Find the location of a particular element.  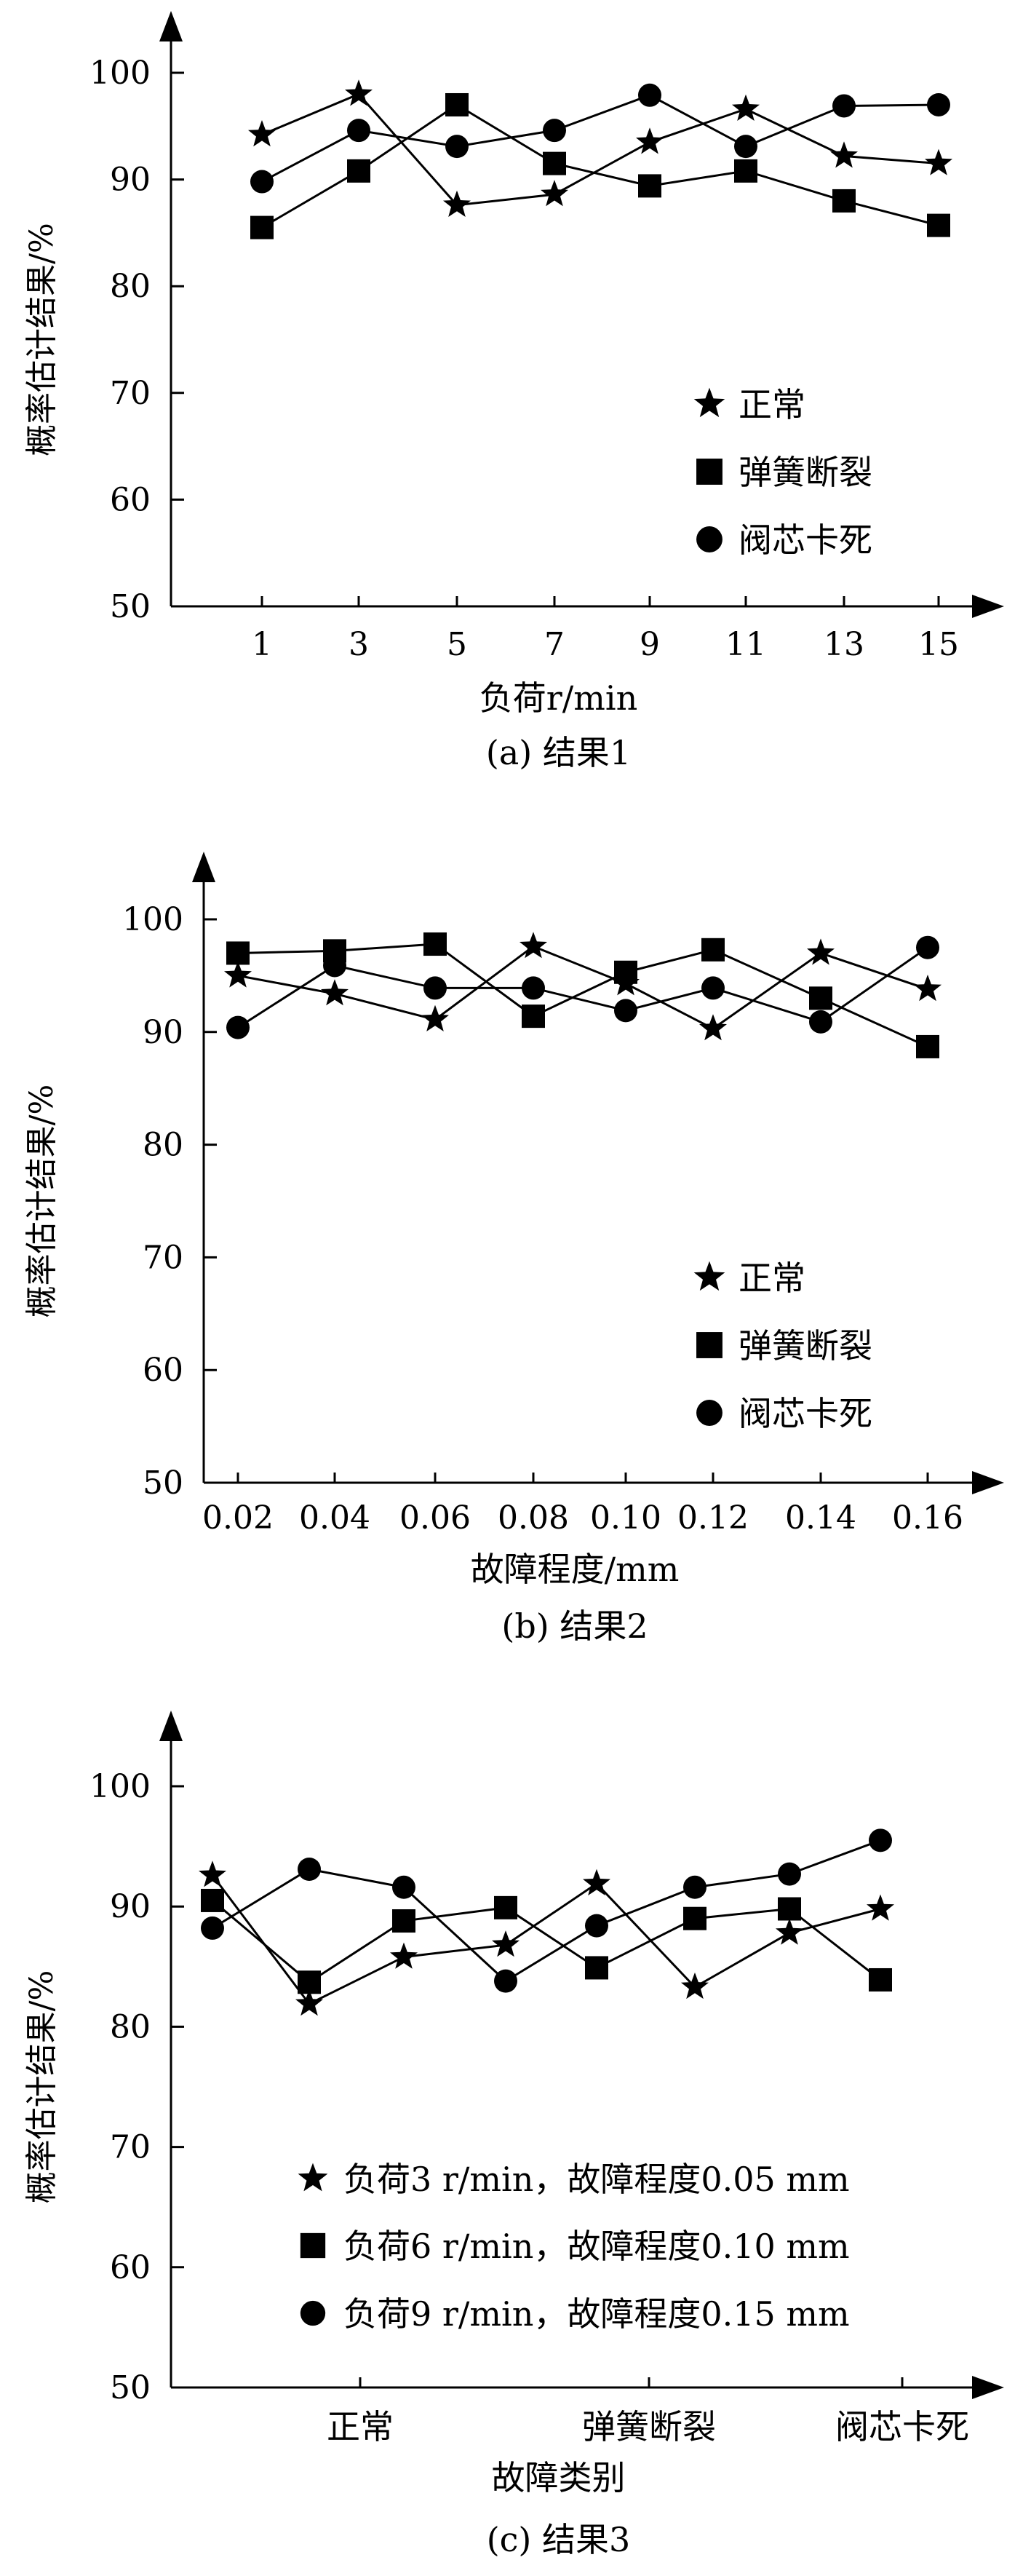

x-tick-label: 0.02 is located at coordinates (238, 1518).